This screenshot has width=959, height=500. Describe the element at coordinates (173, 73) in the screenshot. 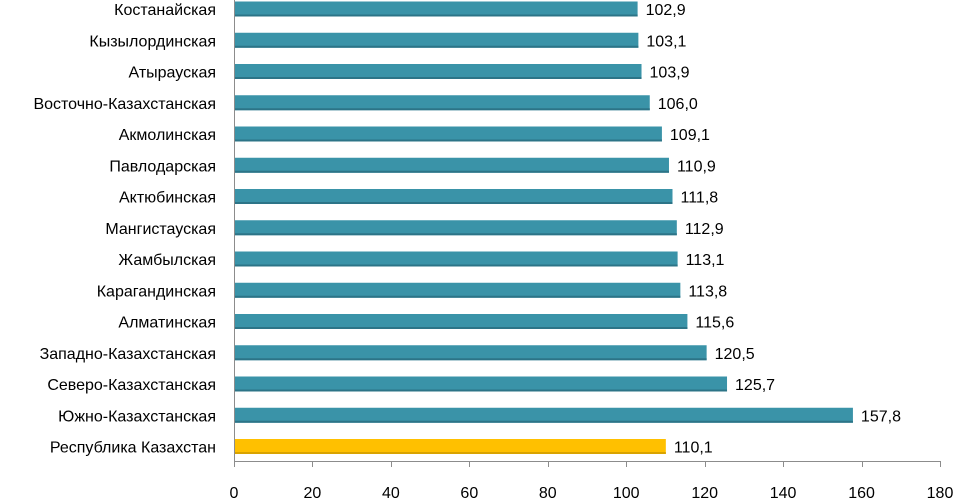

I see `category-label: Атырауская` at that location.